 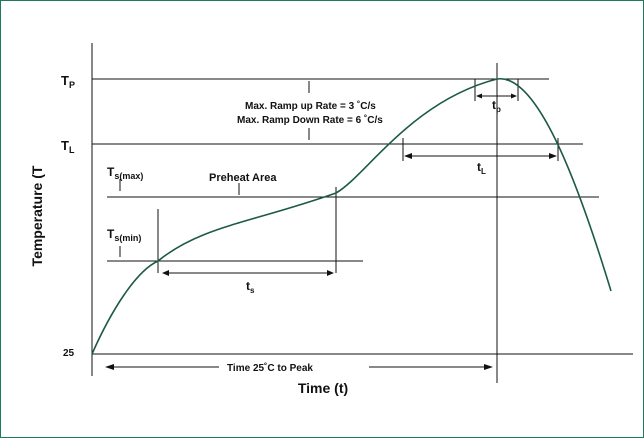 What do you see at coordinates (270, 368) in the screenshot?
I see `time-to-peak-label: Time 25˚C to Peak` at bounding box center [270, 368].